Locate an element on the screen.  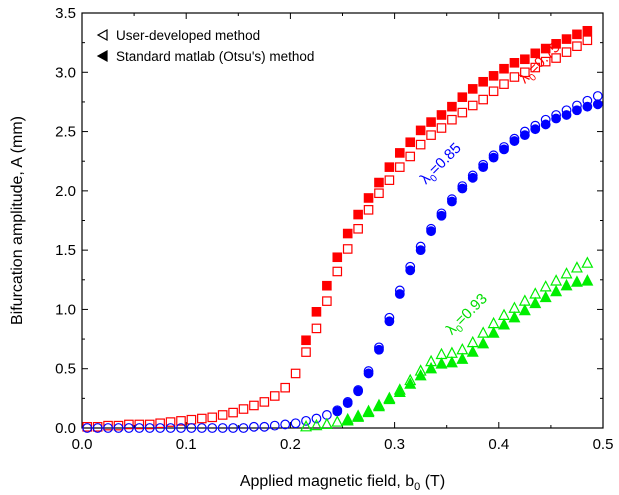
legend-marker is located at coordinates (102, 56).